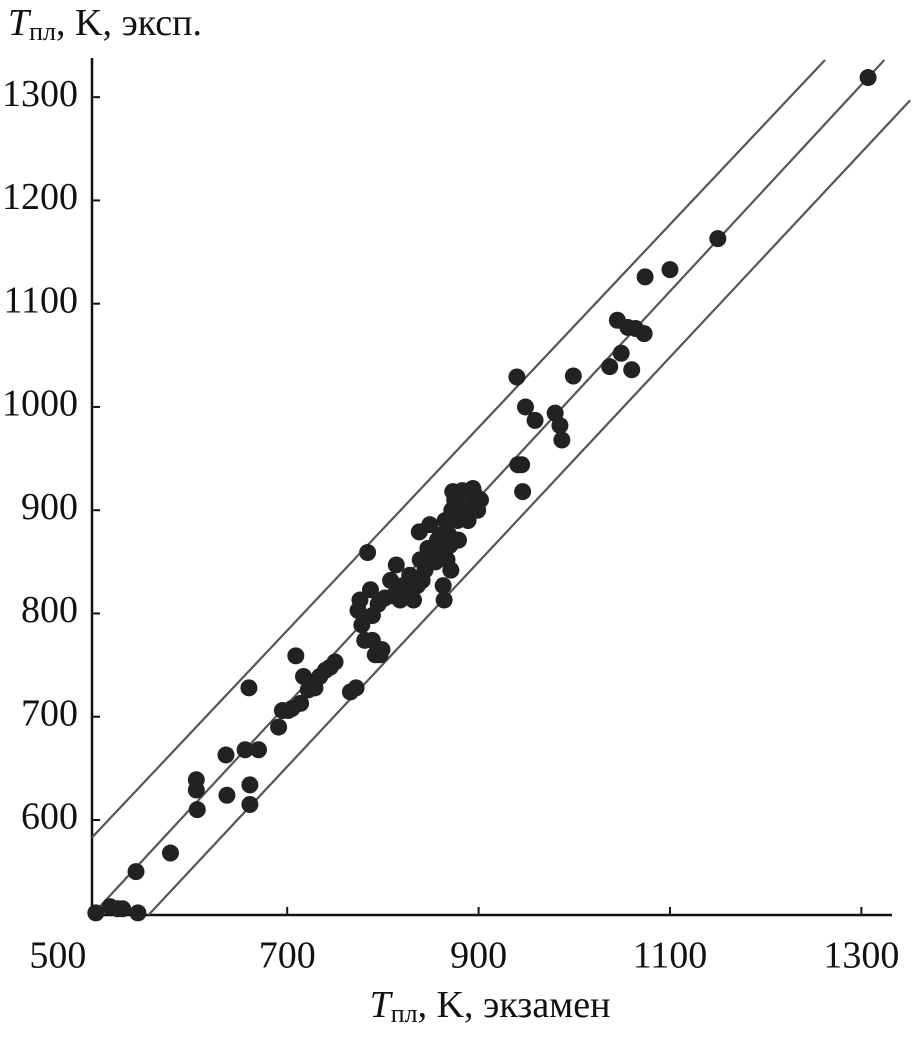 This screenshot has height=1043, width=918. What do you see at coordinates (40, 94) in the screenshot?
I see `y-tick-label: 1300` at bounding box center [40, 94].